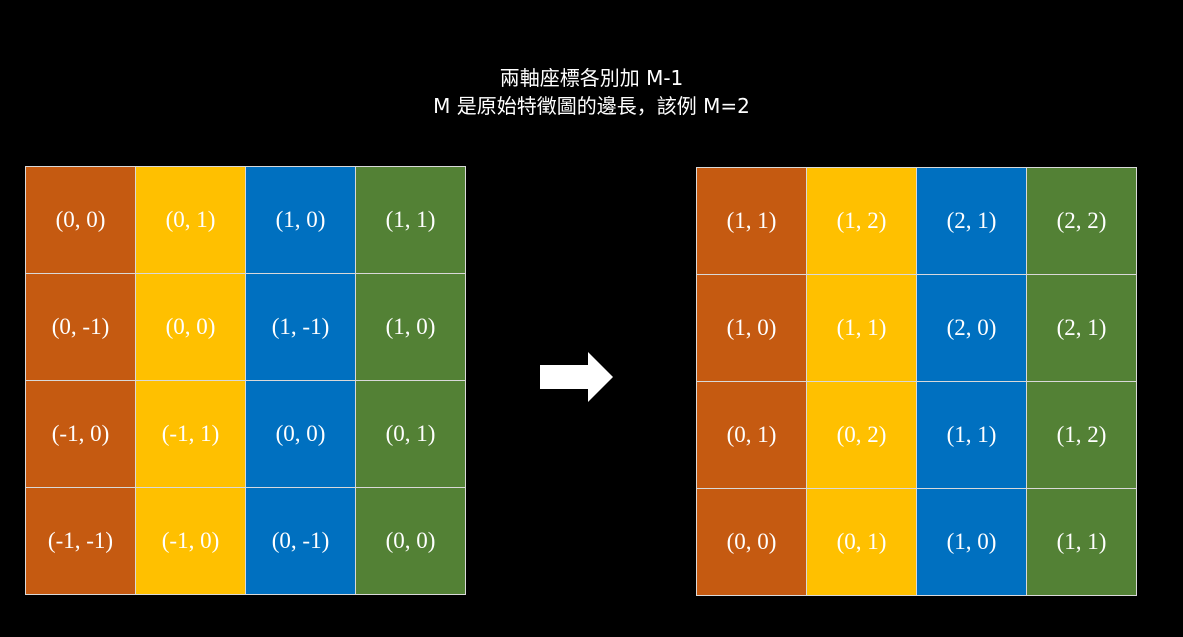 Image resolution: width=1183 pixels, height=637 pixels. I want to click on caption-line-1: 兩軸座標各別加 M-1, so click(591, 78).